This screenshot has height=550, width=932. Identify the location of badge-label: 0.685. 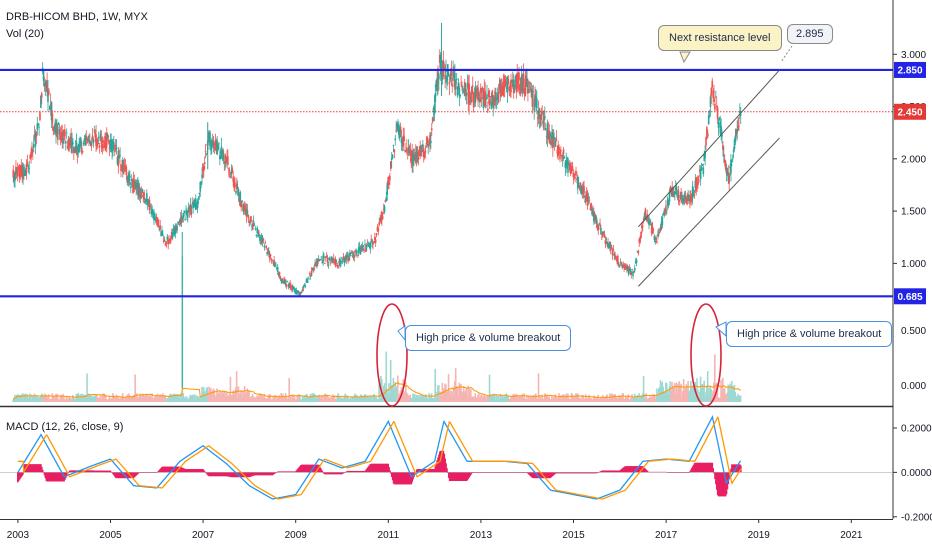
(909, 297).